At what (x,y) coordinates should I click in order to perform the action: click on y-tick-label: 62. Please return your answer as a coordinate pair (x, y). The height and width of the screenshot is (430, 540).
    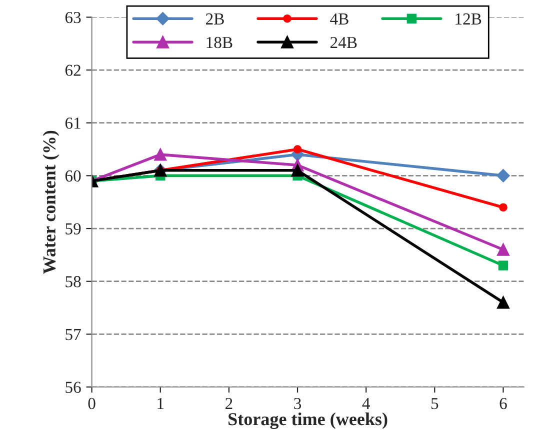
    Looking at the image, I should click on (72, 70).